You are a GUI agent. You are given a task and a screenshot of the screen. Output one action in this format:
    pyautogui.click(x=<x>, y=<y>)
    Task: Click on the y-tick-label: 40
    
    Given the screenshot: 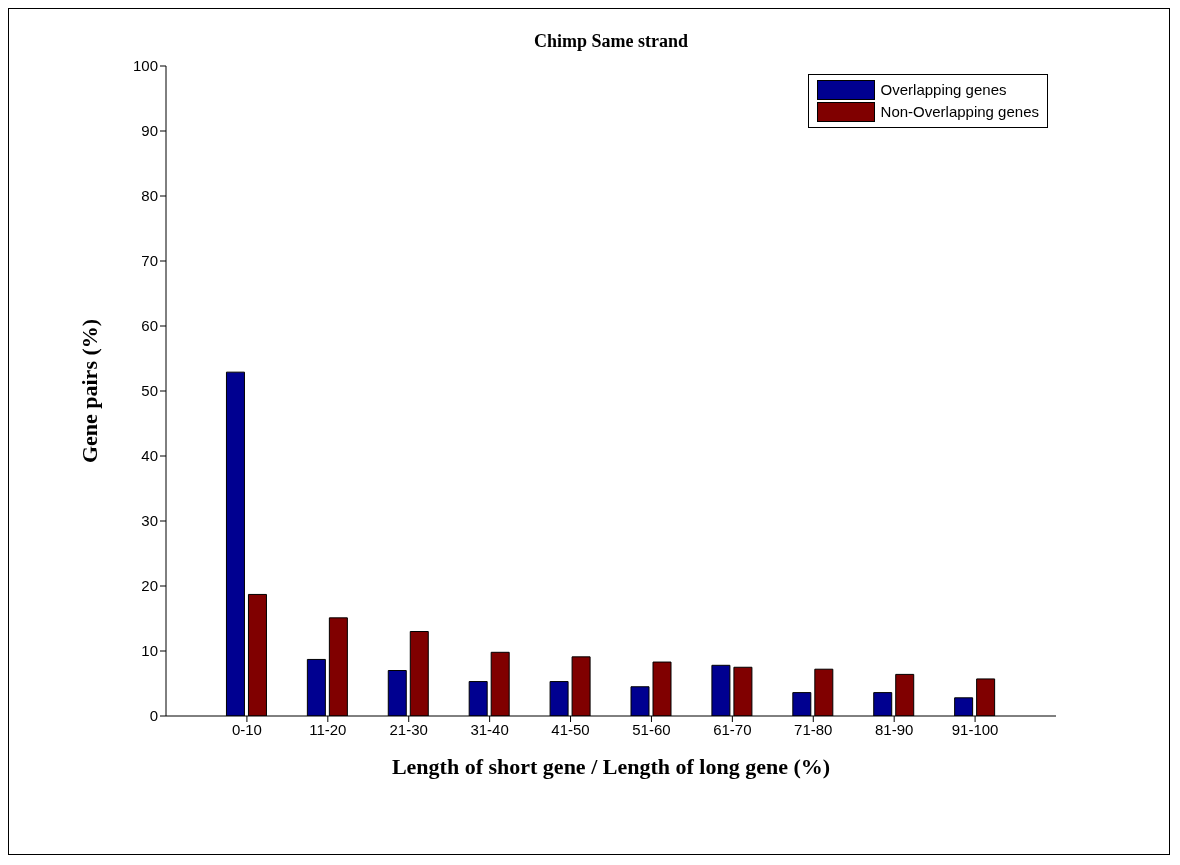 What is the action you would take?
    pyautogui.click(x=149, y=456)
    